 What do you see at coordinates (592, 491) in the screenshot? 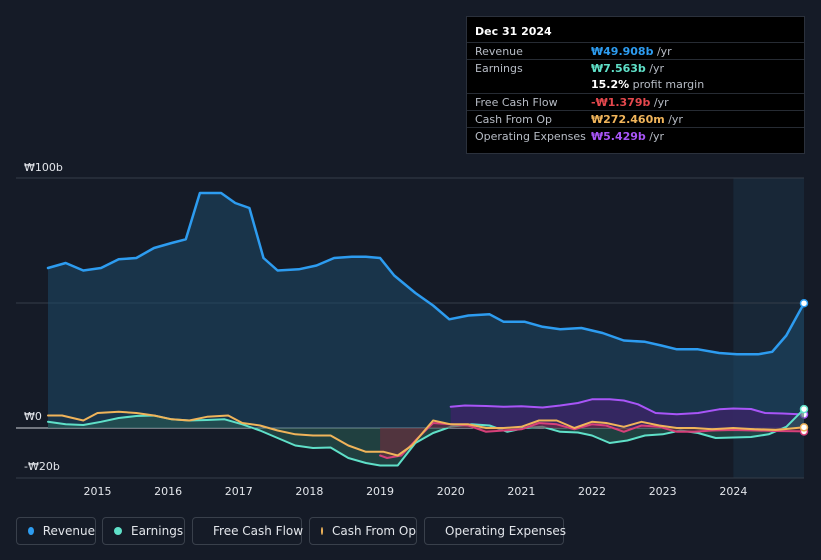
I see `x-tick-label: 2022` at bounding box center [592, 491].